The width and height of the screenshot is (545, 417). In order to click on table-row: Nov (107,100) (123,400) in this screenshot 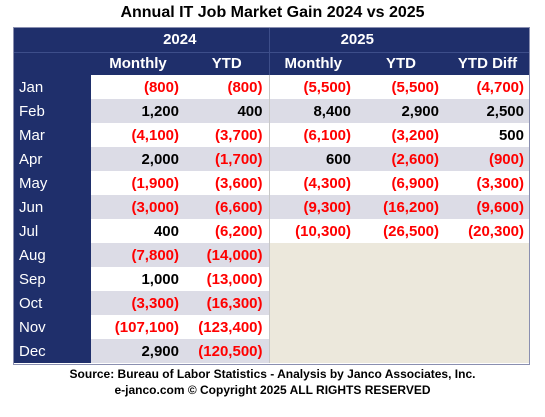, I will do `click(271, 327)`.